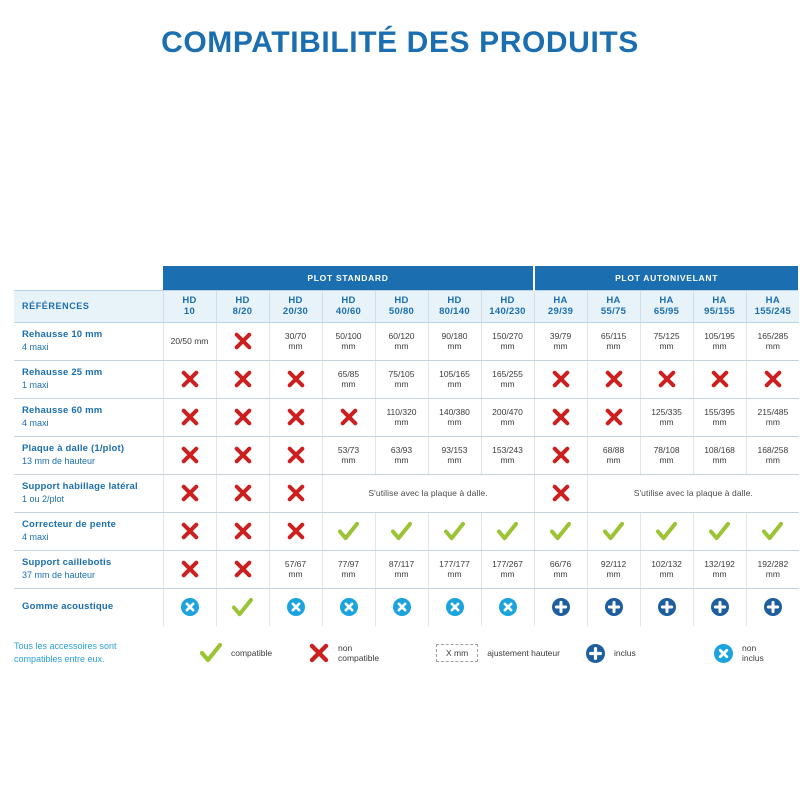 The image size is (800, 800). Describe the element at coordinates (773, 564) in the screenshot. I see `cell-value-range: 192/282` at that location.